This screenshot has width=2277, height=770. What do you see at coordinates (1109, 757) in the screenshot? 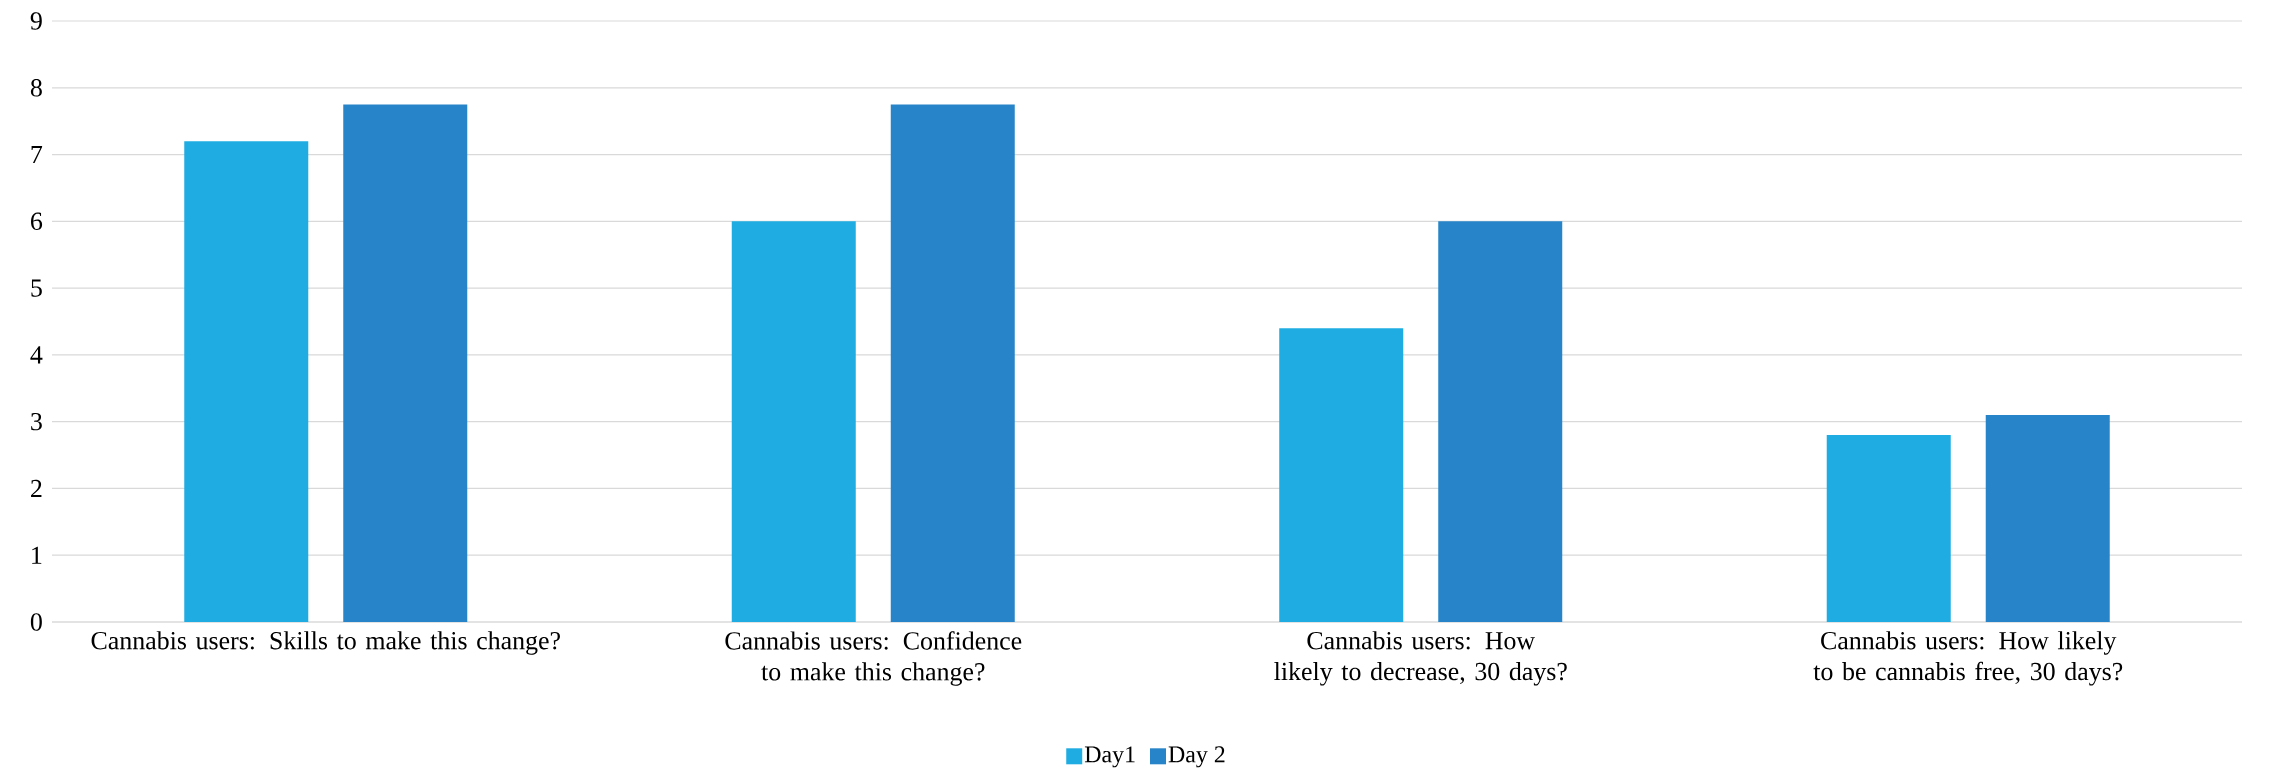
I see `legend-label: Day1` at bounding box center [1109, 757].